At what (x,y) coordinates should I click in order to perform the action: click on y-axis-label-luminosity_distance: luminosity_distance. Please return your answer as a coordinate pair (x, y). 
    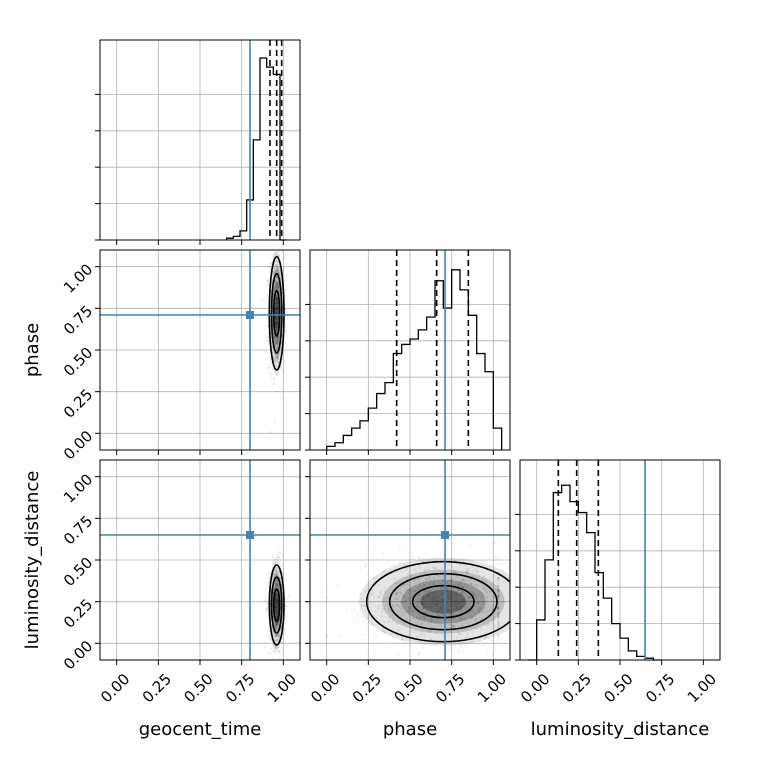
    Looking at the image, I should click on (32, 560).